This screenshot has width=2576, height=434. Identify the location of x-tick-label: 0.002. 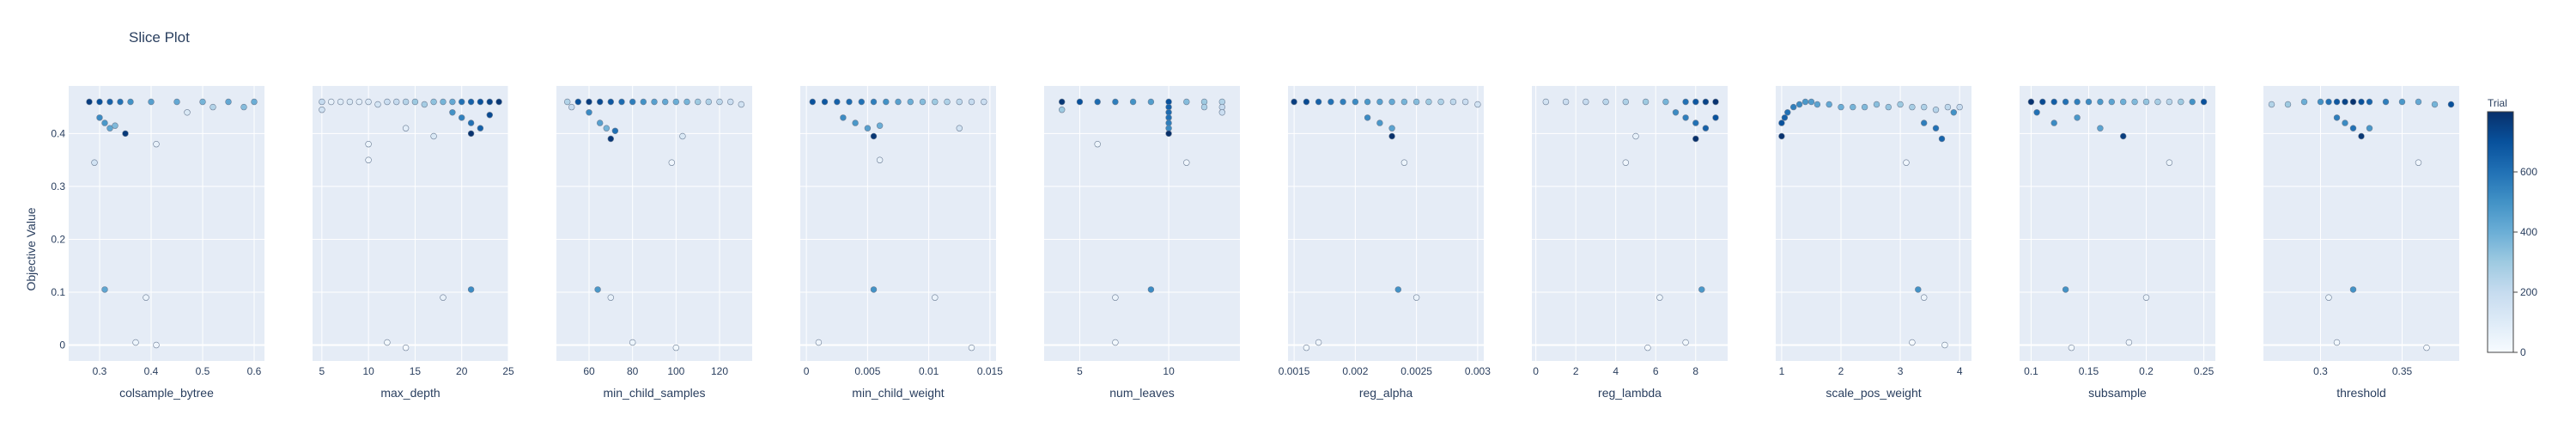
(1355, 371).